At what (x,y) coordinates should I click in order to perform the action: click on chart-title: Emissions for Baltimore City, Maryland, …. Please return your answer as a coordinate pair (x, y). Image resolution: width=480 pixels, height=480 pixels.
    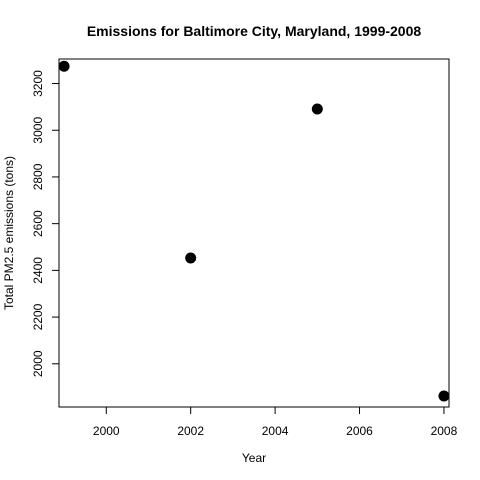
    Looking at the image, I should click on (254, 31).